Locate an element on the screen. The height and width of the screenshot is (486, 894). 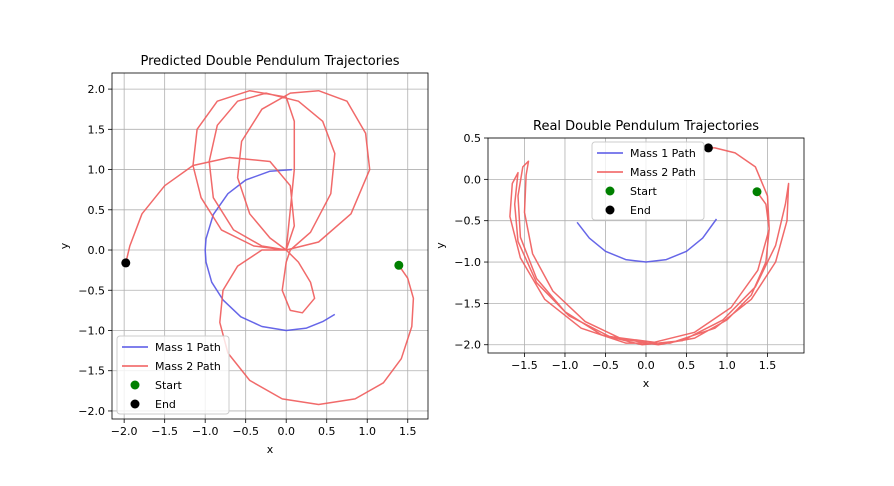
y-tick-label: 2.0 is located at coordinates (97, 89).